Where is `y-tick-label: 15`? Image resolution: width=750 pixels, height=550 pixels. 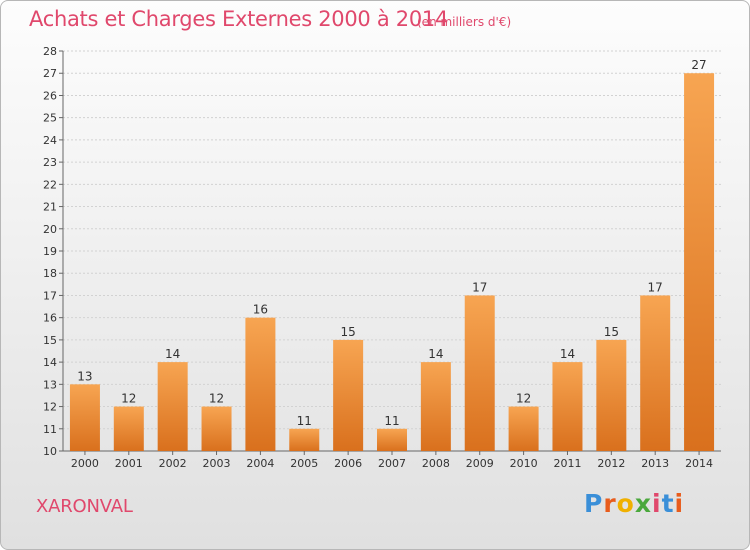 y-tick-label: 15 is located at coordinates (50, 340).